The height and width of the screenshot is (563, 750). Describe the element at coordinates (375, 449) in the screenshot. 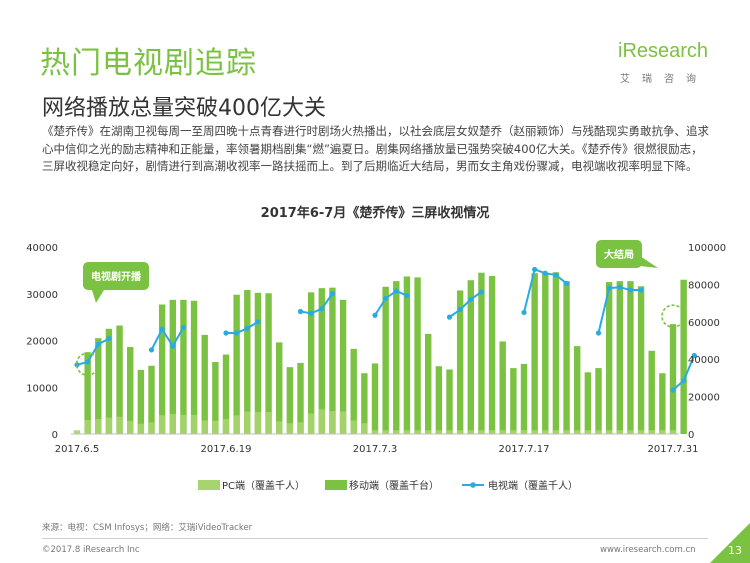

I see `x-tick-label: 2017.7.3` at that location.